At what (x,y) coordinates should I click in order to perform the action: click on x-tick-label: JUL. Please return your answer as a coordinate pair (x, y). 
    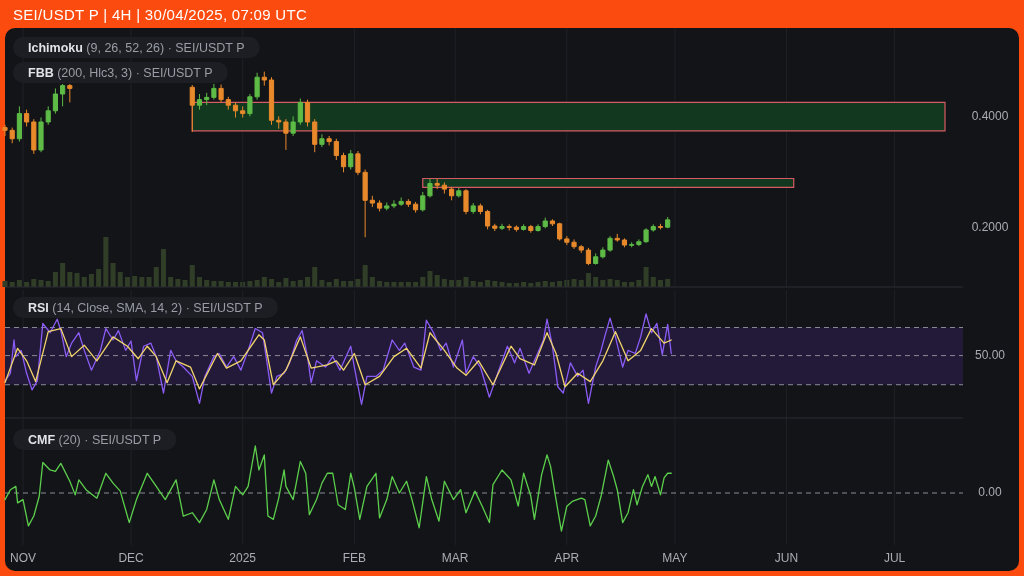
    Looking at the image, I should click on (894, 558).